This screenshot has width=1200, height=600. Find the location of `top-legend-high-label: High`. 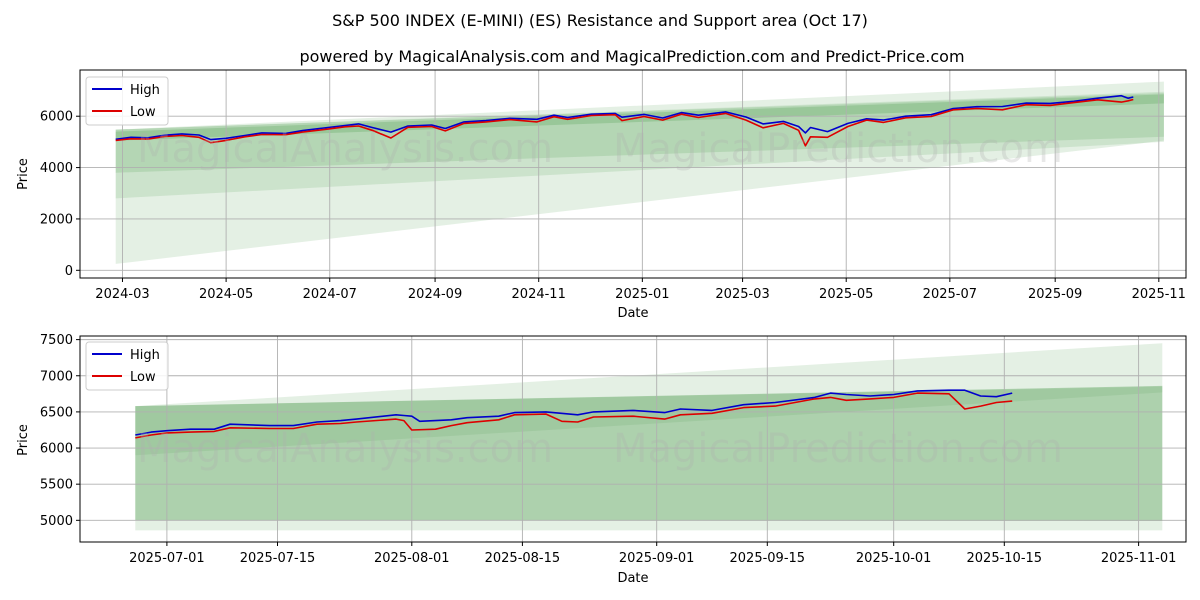

top-legend-high-label: High is located at coordinates (145, 90).